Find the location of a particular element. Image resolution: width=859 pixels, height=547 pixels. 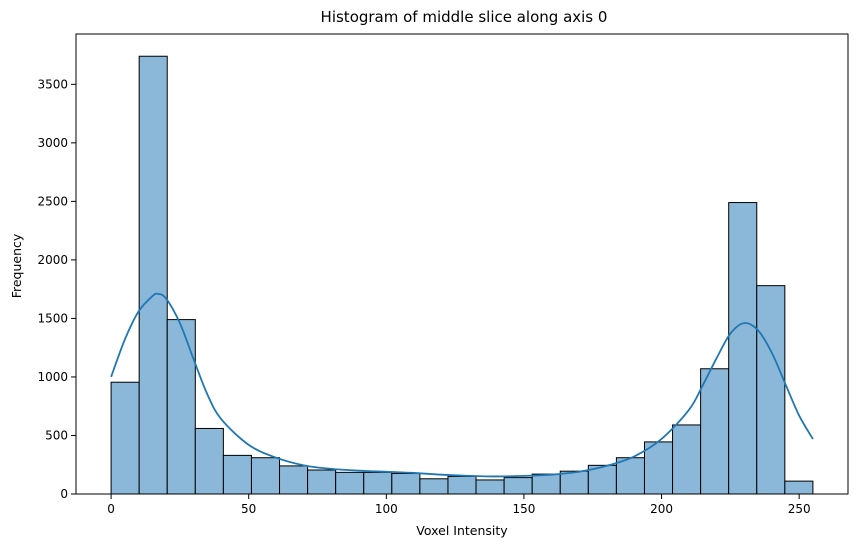

x-tick-label: 200 is located at coordinates (661, 509).